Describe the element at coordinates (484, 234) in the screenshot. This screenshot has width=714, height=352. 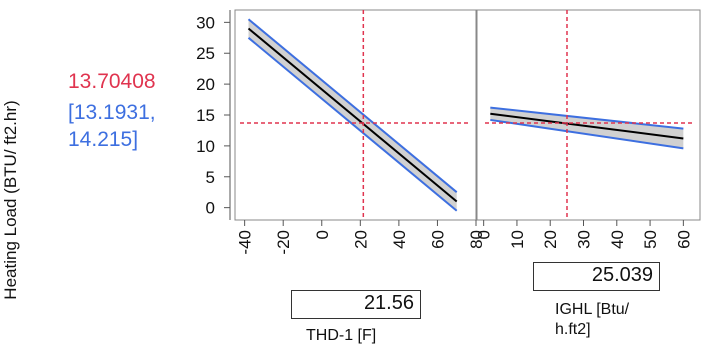
I see `ighl-x-tick-label: 0` at that location.